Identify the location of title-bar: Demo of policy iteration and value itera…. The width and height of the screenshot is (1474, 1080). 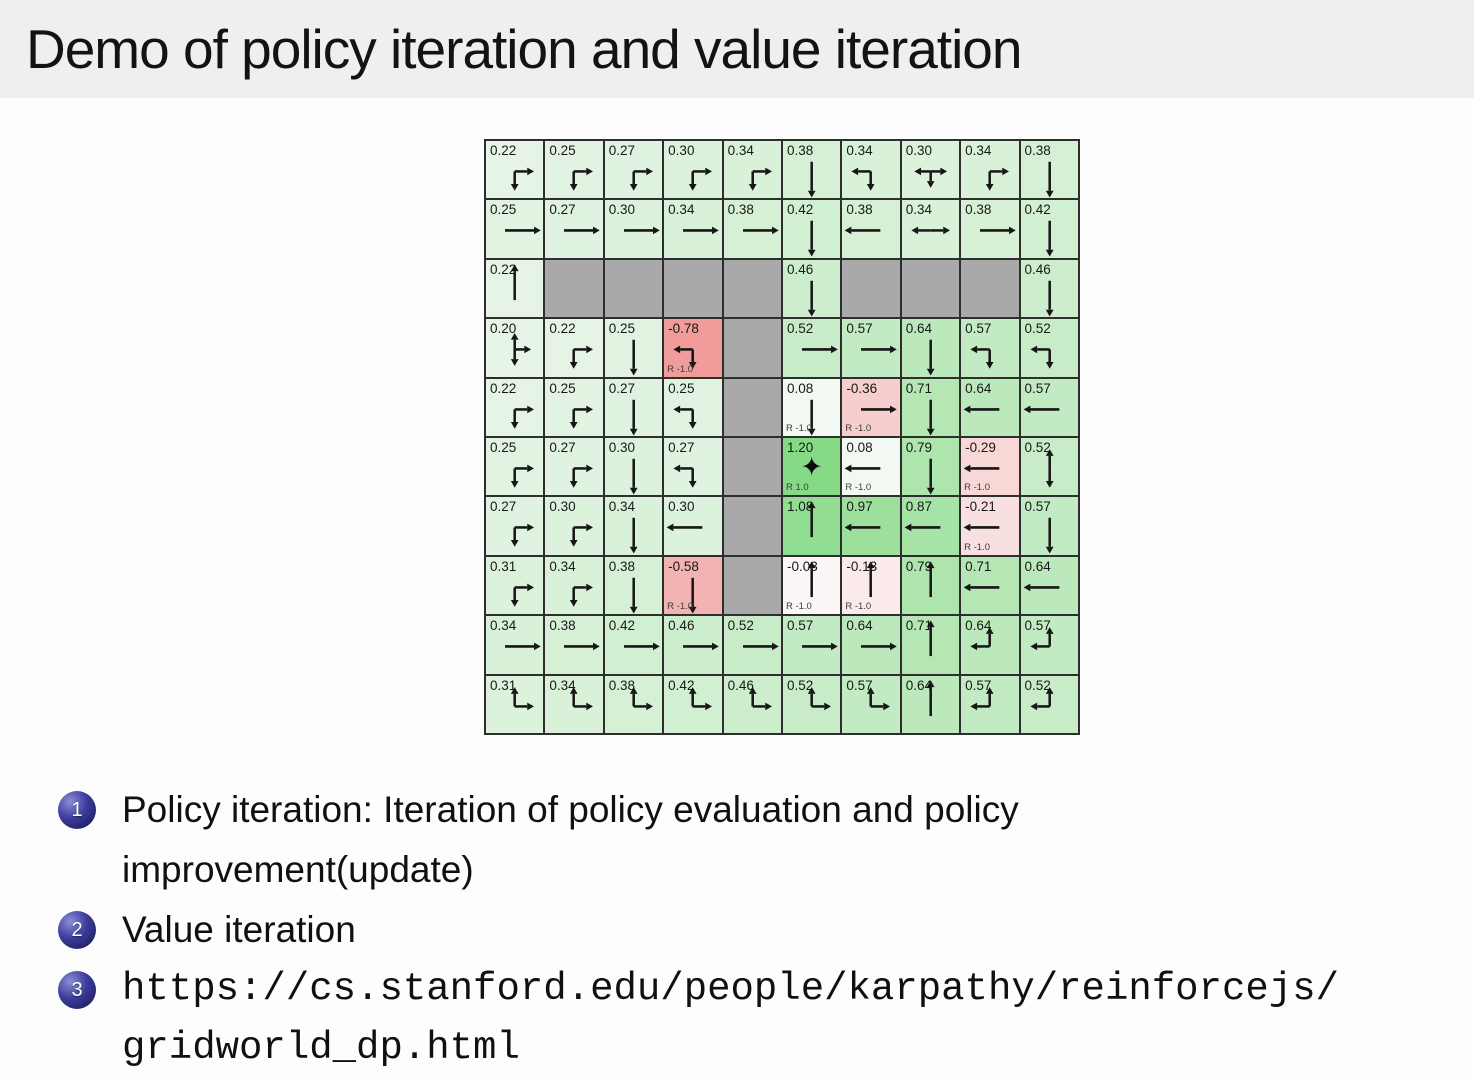
(737, 49).